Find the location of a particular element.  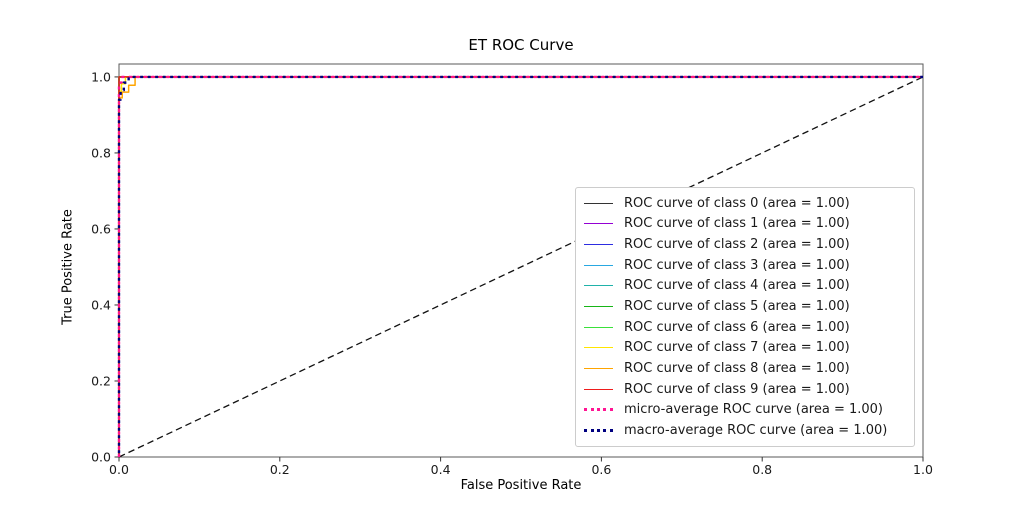

legend-label: ROC curve of class 6 (area = 1.00) is located at coordinates (737, 327).